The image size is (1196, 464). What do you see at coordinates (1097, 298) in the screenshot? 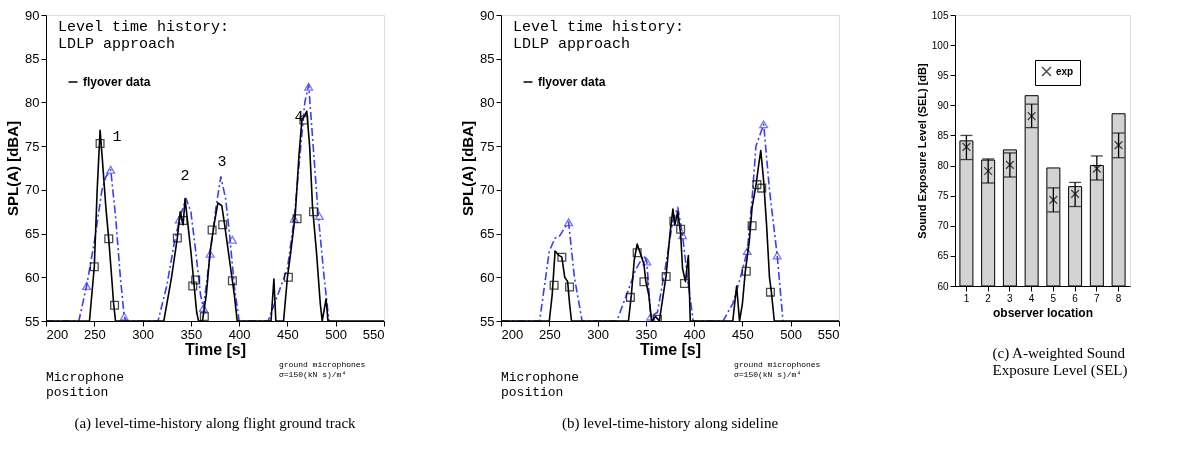
I see `x-tick-label: 7` at bounding box center [1097, 298].